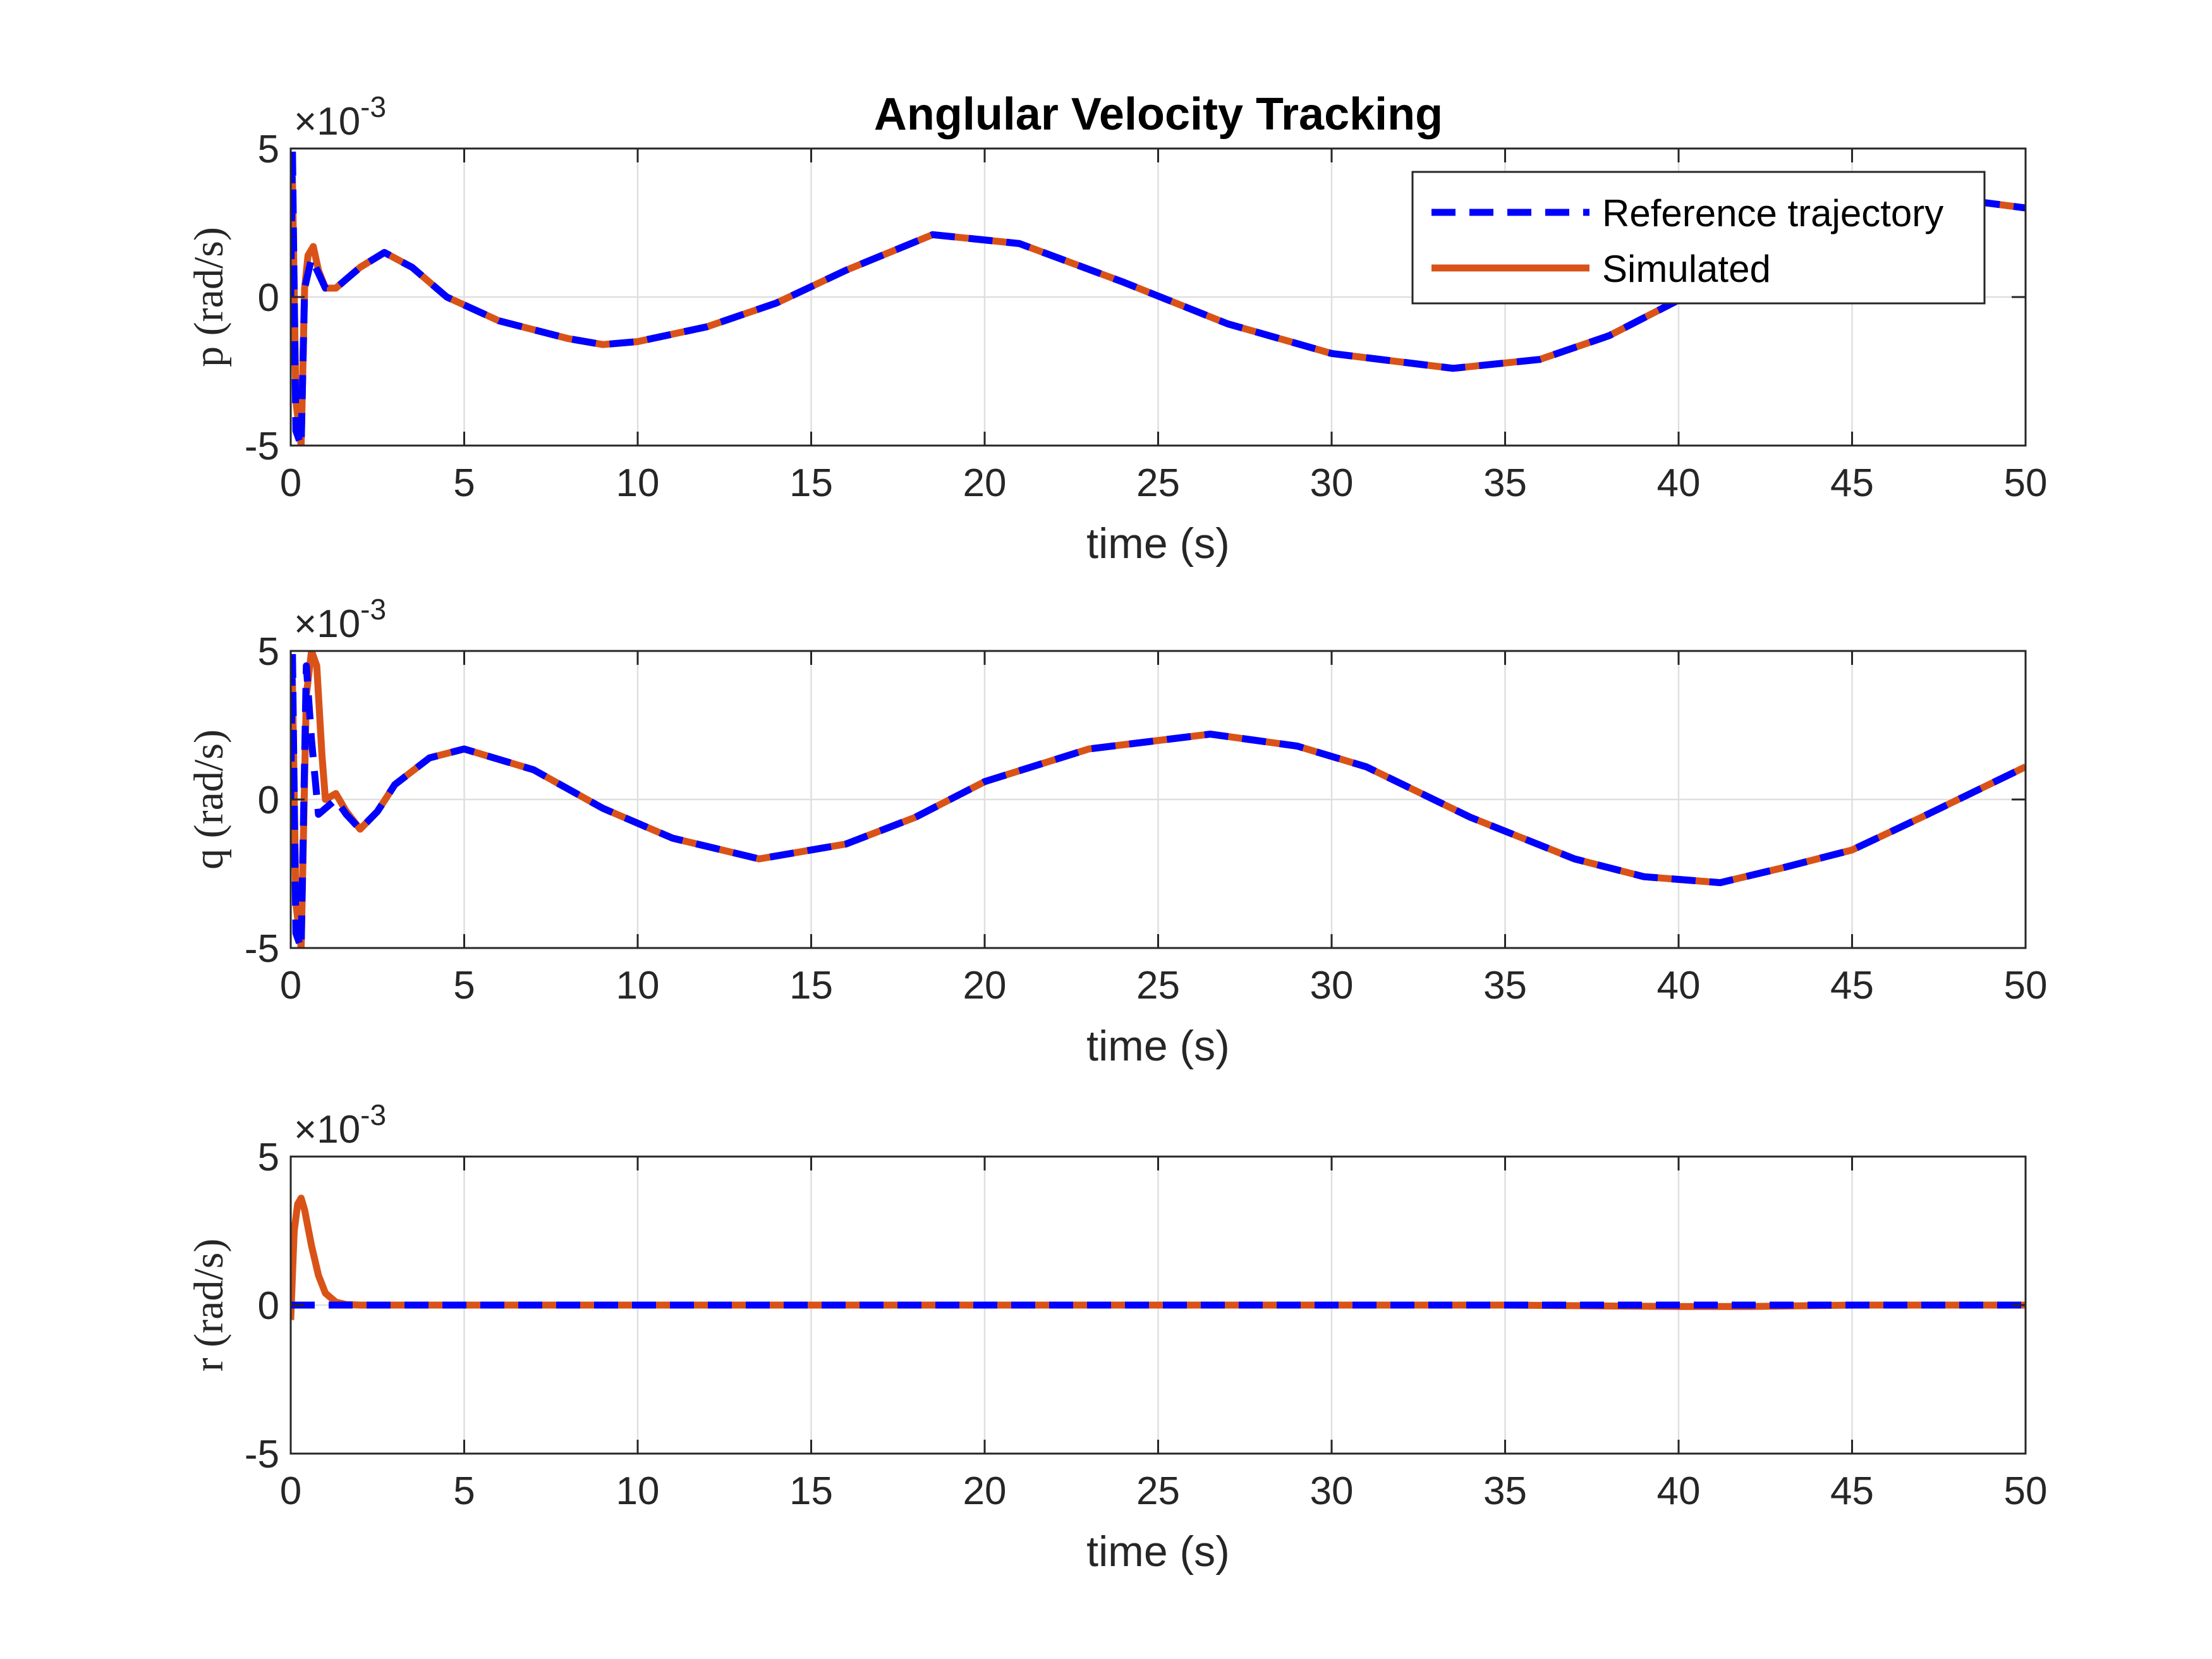 The width and height of the screenshot is (2212, 1659). Describe the element at coordinates (209, 1305) in the screenshot. I see `y-axis-label: r (rad/s)` at that location.